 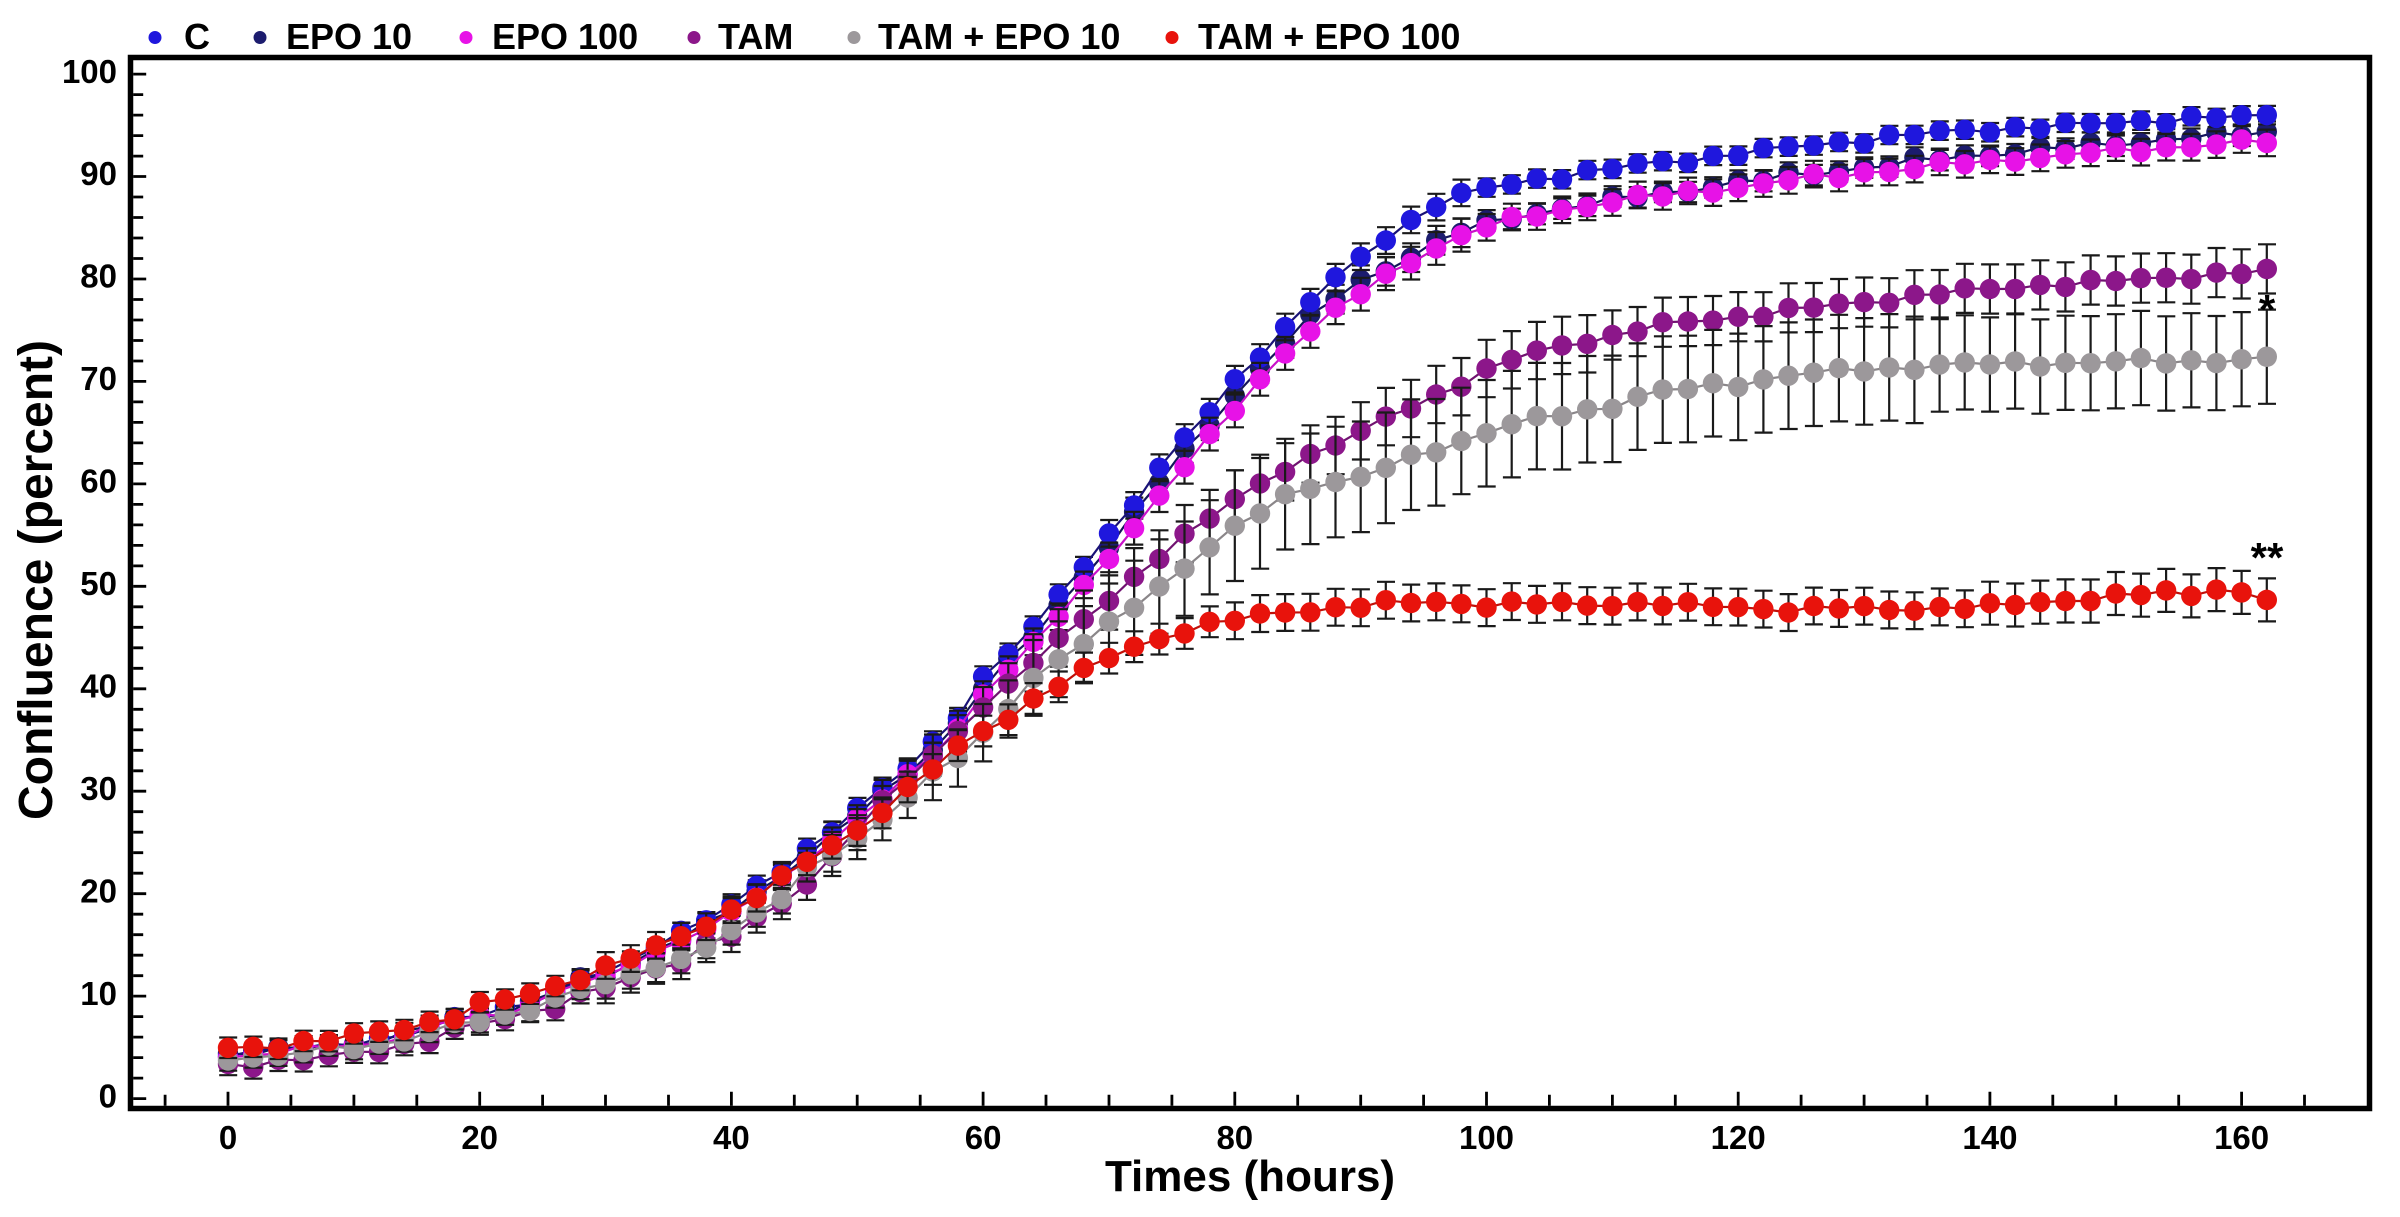 I want to click on svg-text: 50, so click(x=98, y=583).